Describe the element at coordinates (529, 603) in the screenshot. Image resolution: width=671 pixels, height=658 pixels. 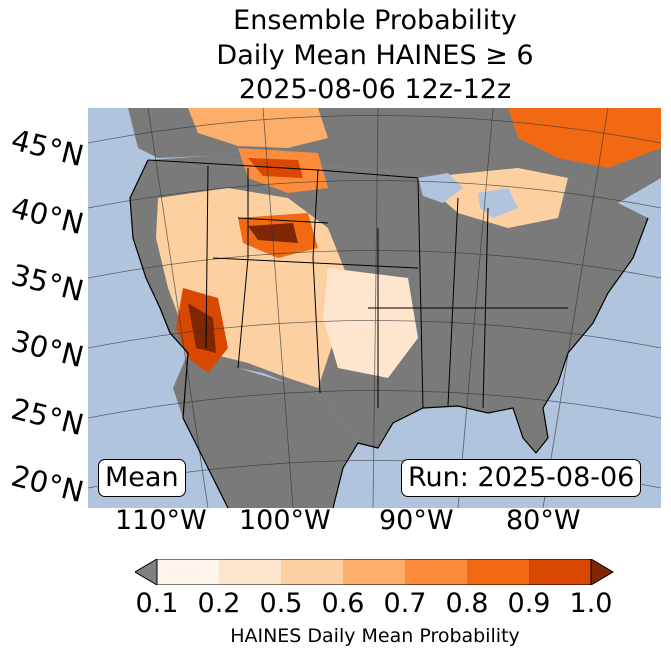
I see `colorbar-tick-0.9: 0.9` at that location.